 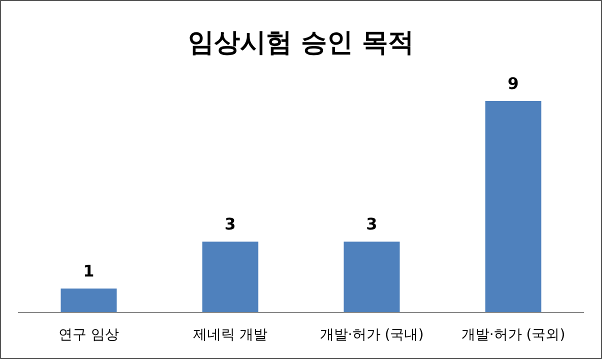 What do you see at coordinates (513, 83) in the screenshot?
I see `data-label: 9` at bounding box center [513, 83].